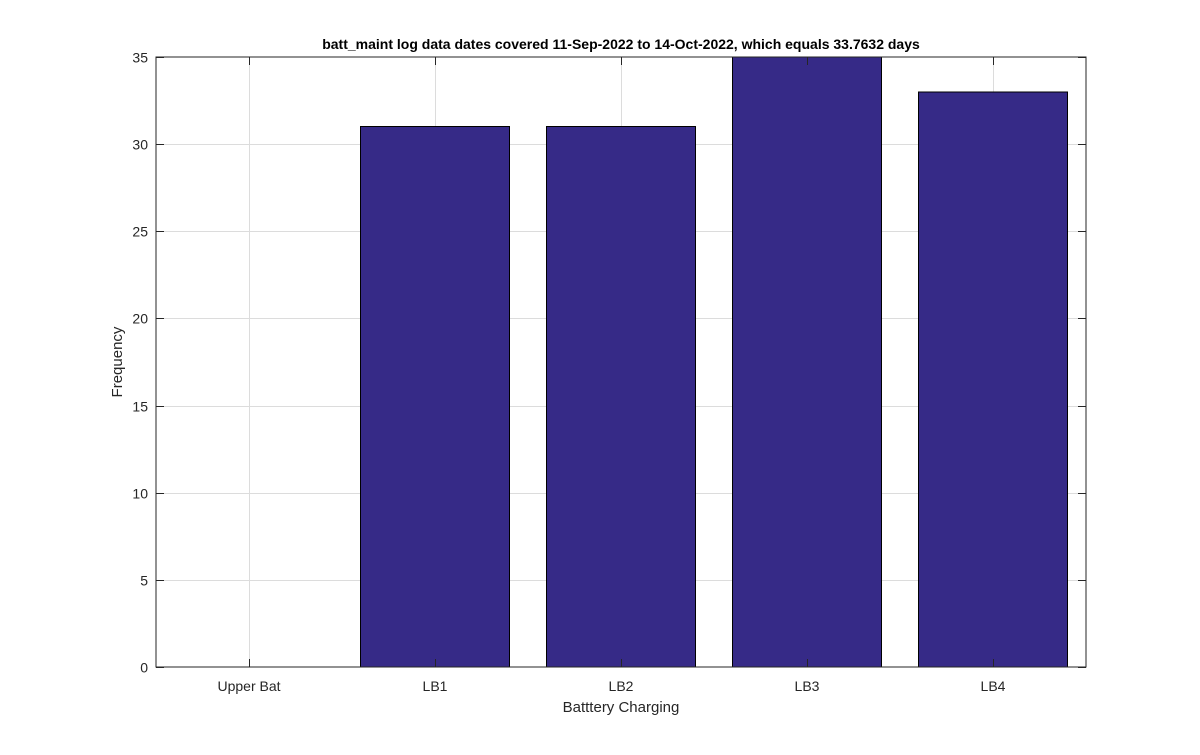 This screenshot has height=755, width=1200. Describe the element at coordinates (993, 686) in the screenshot. I see `x-tick-label: LB4` at that location.